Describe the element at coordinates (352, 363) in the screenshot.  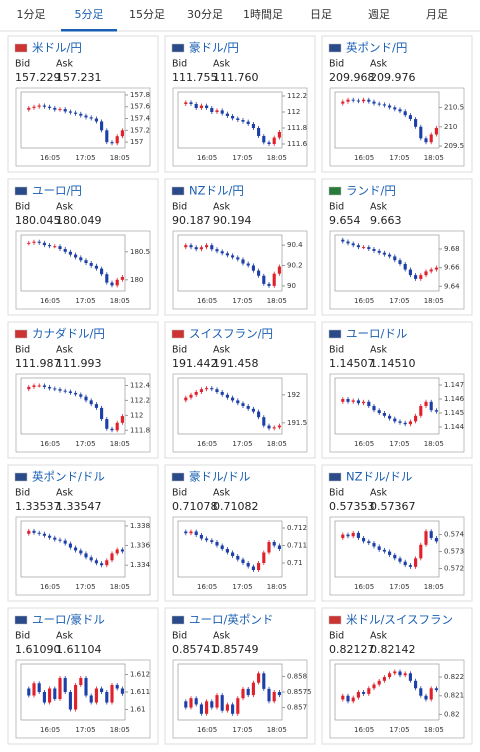
I see `bid-value: 1.14507` at that location.